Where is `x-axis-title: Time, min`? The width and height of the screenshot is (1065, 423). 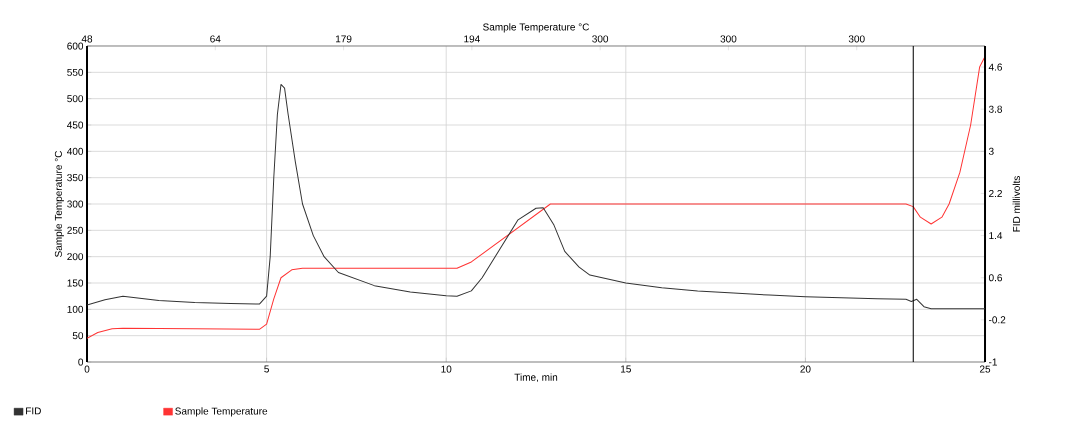 x-axis-title: Time, min is located at coordinates (536, 378).